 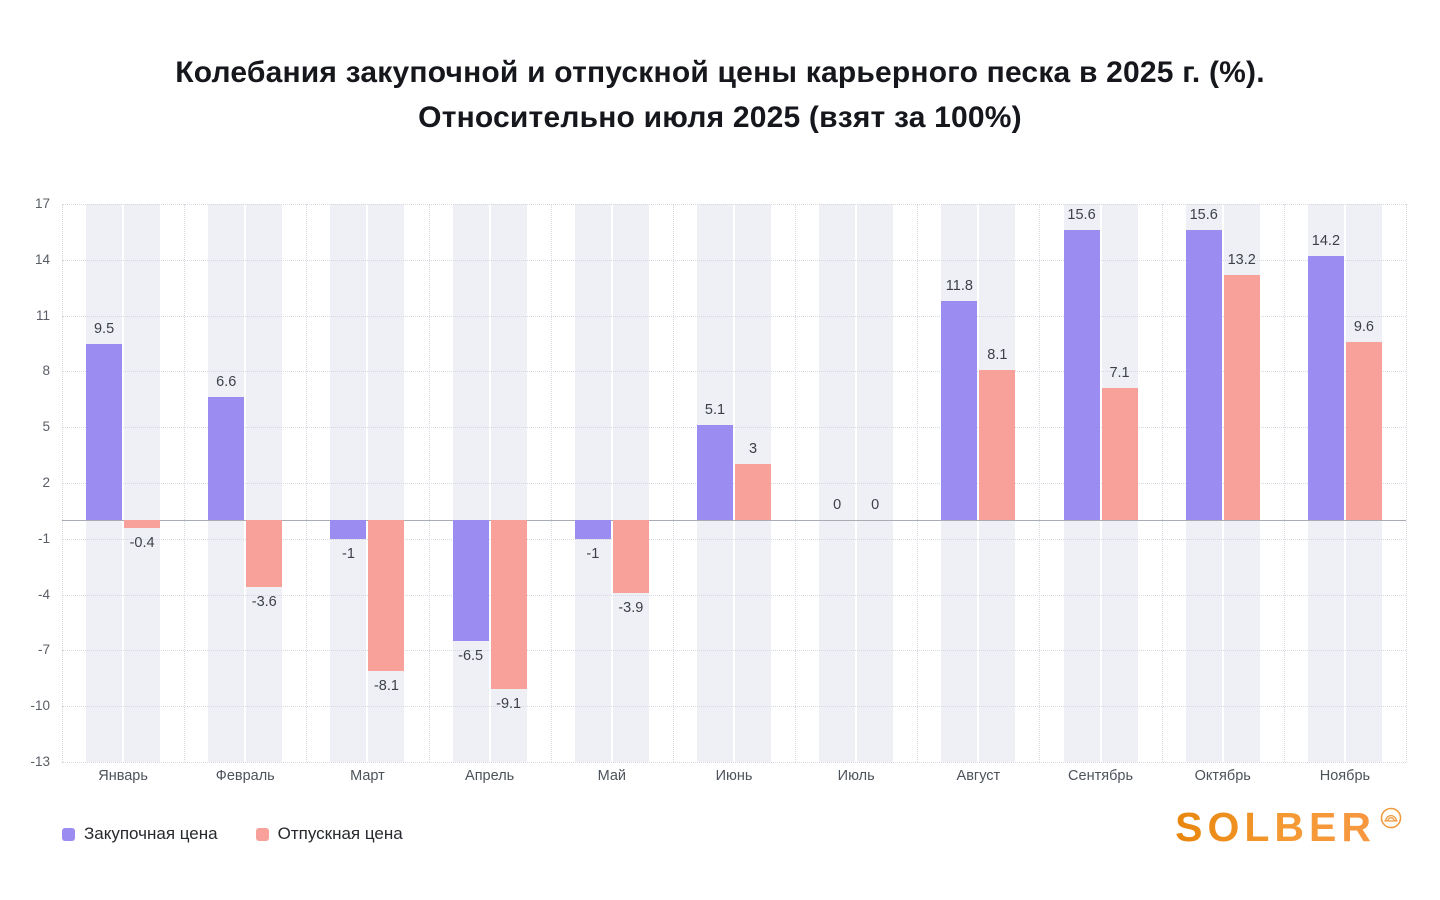 What do you see at coordinates (68, 834) in the screenshot?
I see `purchase-price-marker` at bounding box center [68, 834].